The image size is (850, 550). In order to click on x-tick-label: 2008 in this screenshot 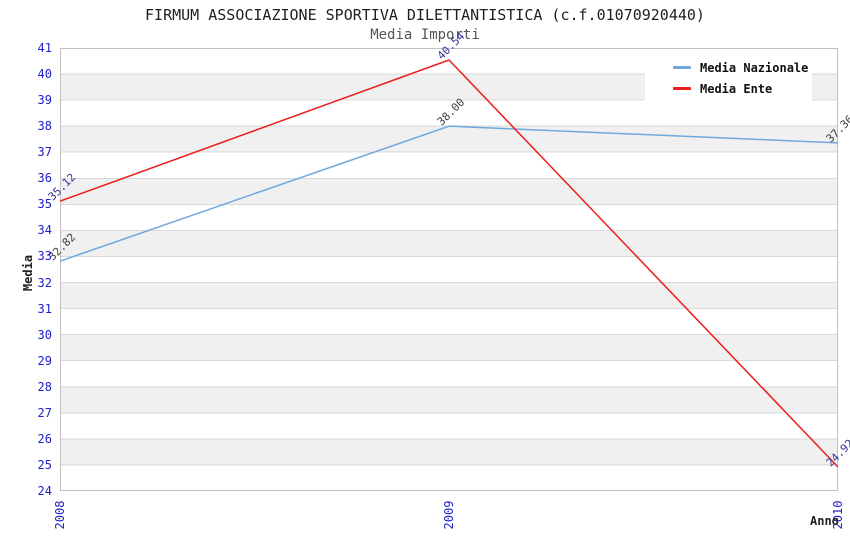, I will do `click(60, 515)`.